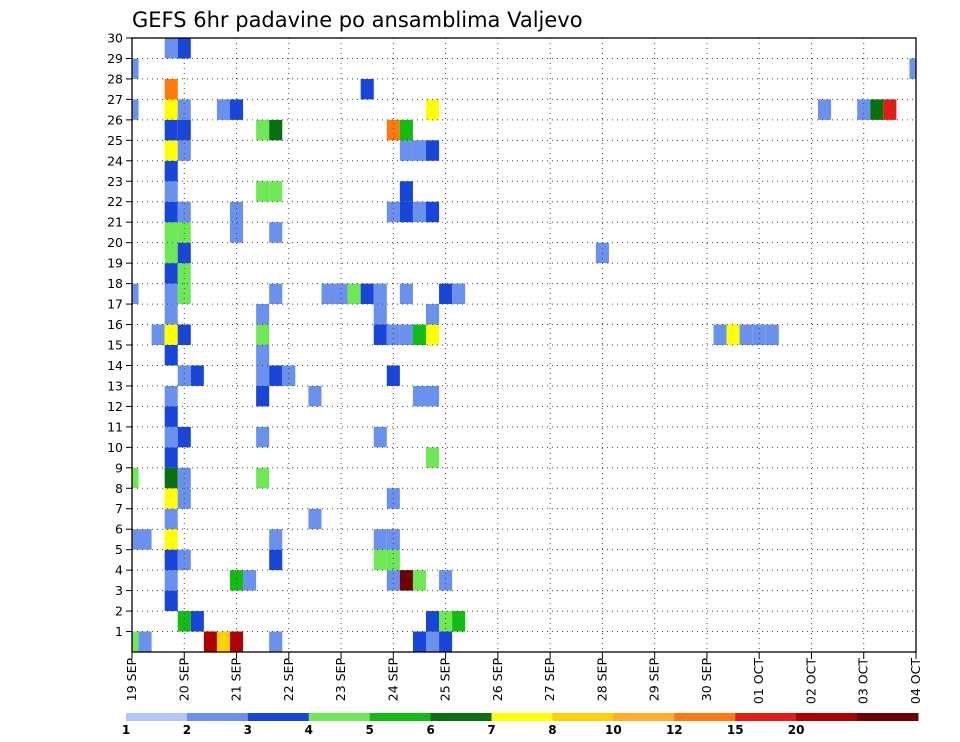  I want to click on y-tick-label: 21, so click(115, 222).